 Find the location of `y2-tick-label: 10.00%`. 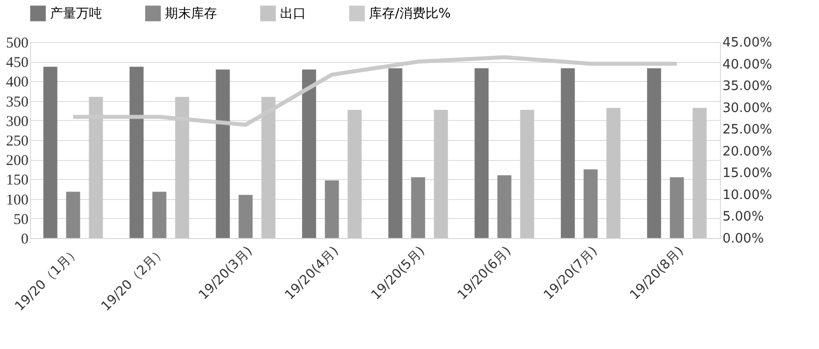

y2-tick-label: 10.00% is located at coordinates (747, 195).